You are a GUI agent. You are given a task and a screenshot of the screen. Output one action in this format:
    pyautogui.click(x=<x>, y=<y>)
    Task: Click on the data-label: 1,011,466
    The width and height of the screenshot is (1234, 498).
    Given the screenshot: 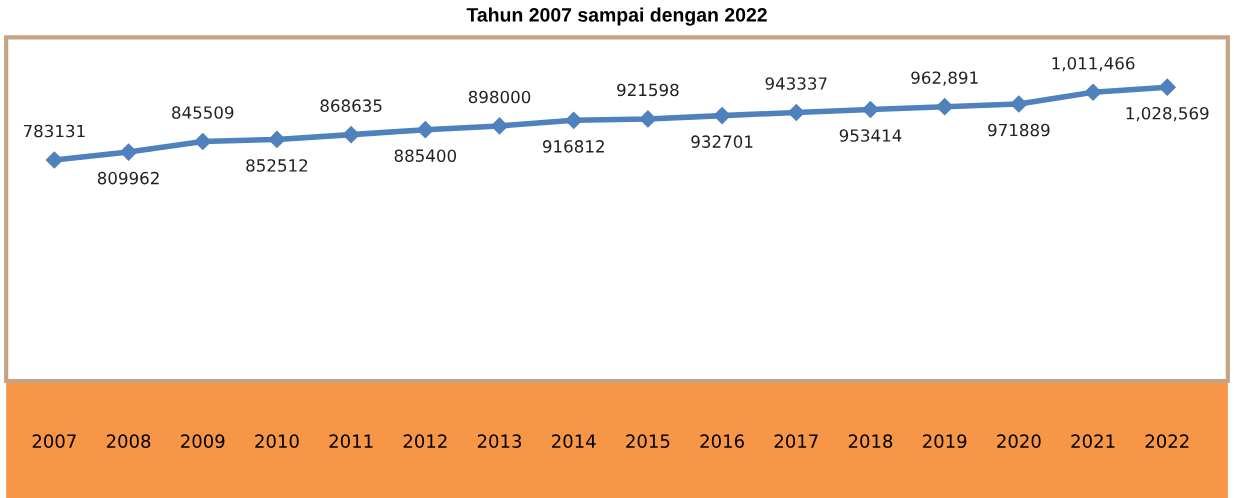 What is the action you would take?
    pyautogui.click(x=1093, y=64)
    